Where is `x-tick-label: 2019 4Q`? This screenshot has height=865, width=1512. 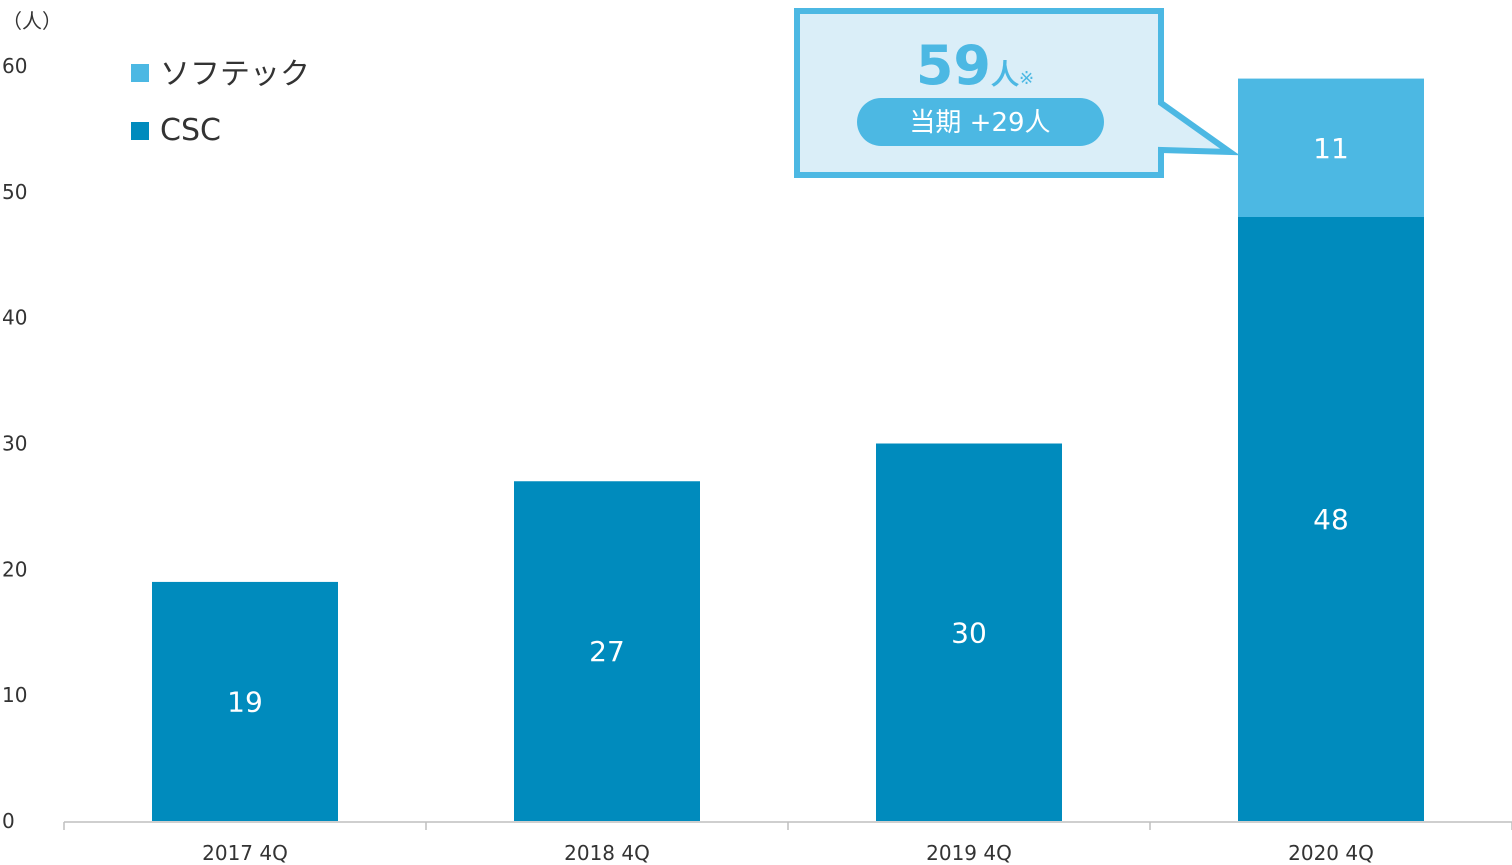 x-tick-label: 2019 4Q is located at coordinates (969, 853).